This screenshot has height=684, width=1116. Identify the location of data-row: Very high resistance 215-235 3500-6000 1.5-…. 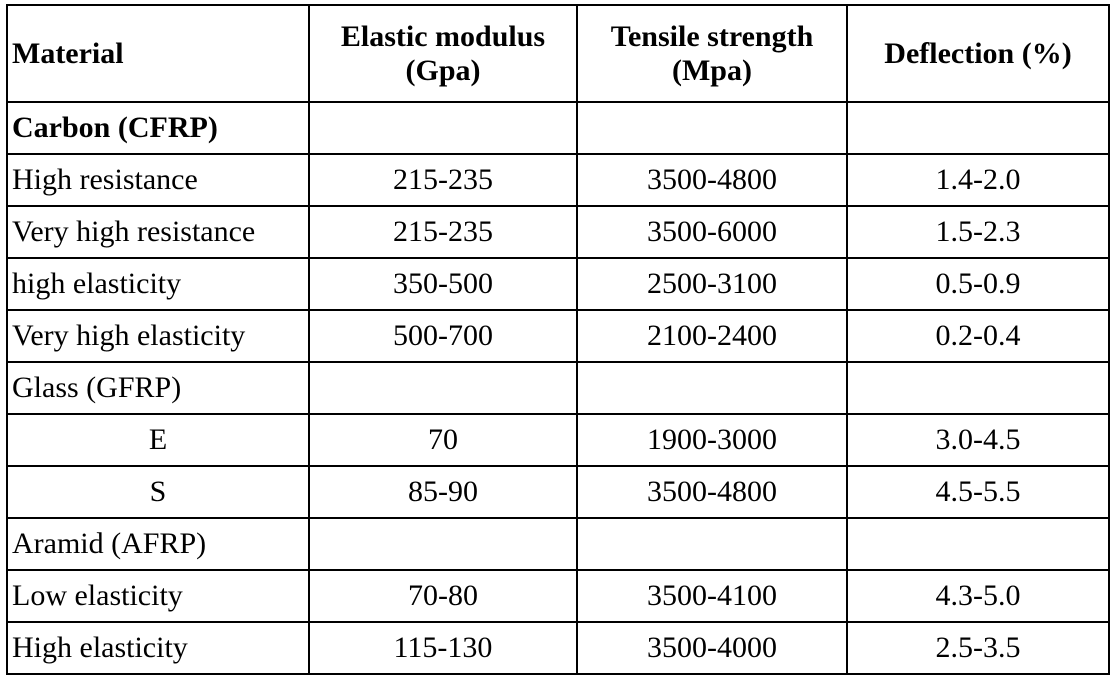
(558, 232).